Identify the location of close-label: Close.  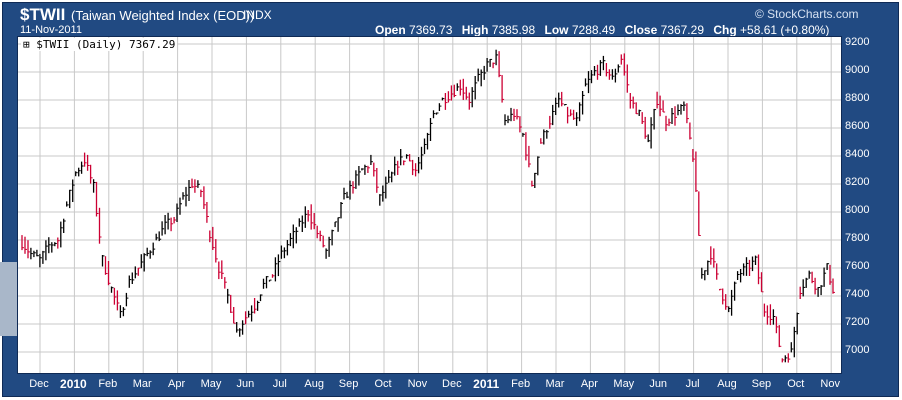
(641, 30).